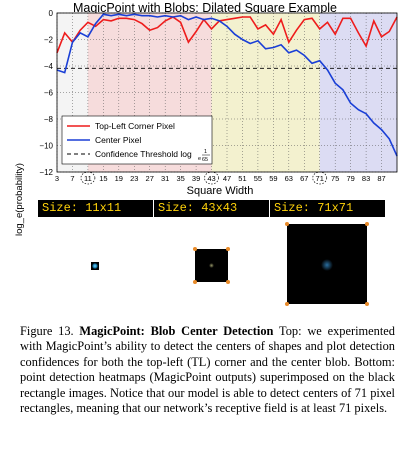 The image size is (410, 465). What do you see at coordinates (103, 178) in the screenshot?
I see `x-tick-label: 15` at bounding box center [103, 178].